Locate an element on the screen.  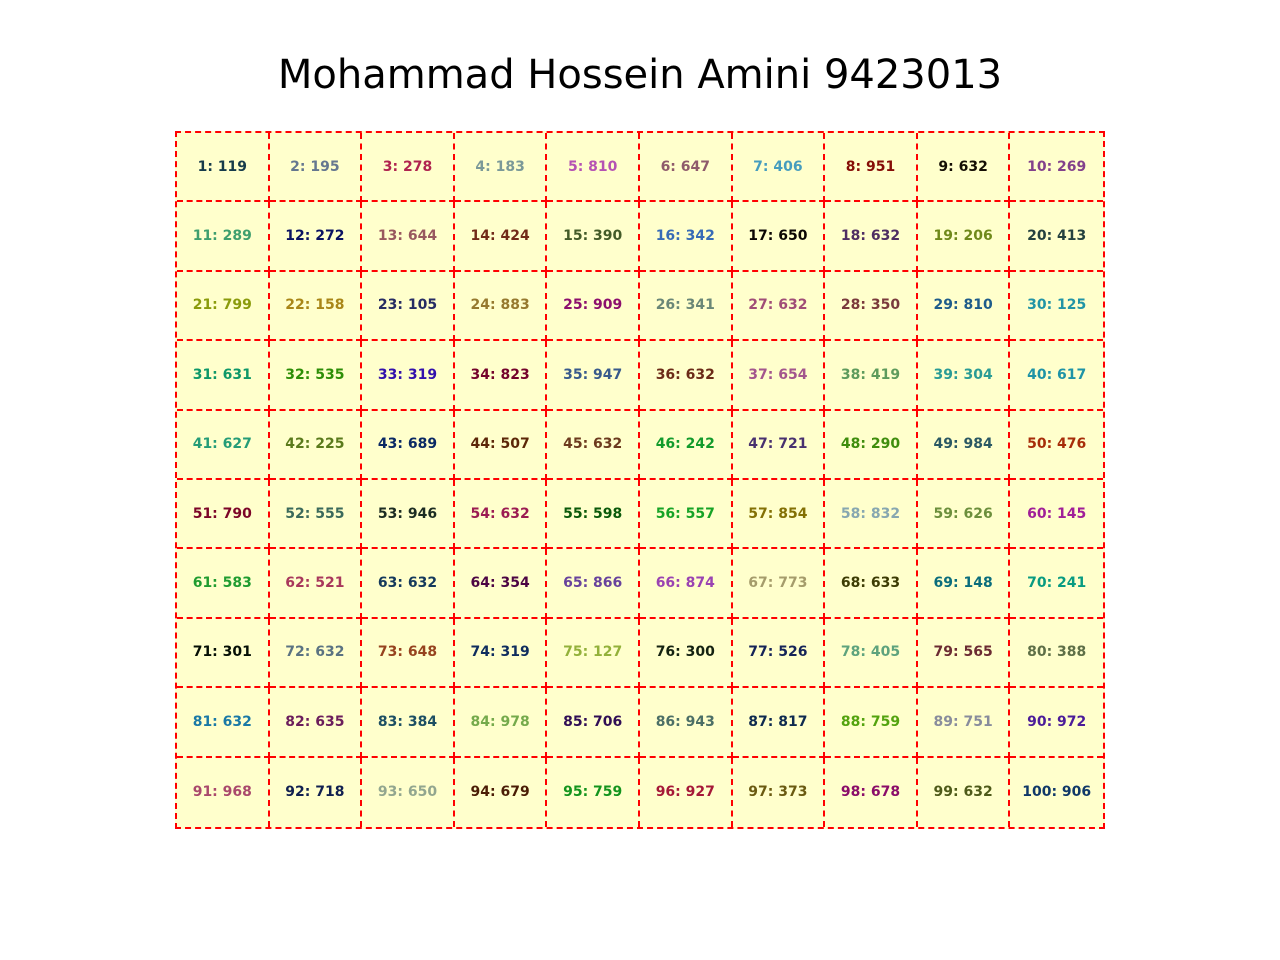
grid-cell: 89: 751 is located at coordinates (964, 723).